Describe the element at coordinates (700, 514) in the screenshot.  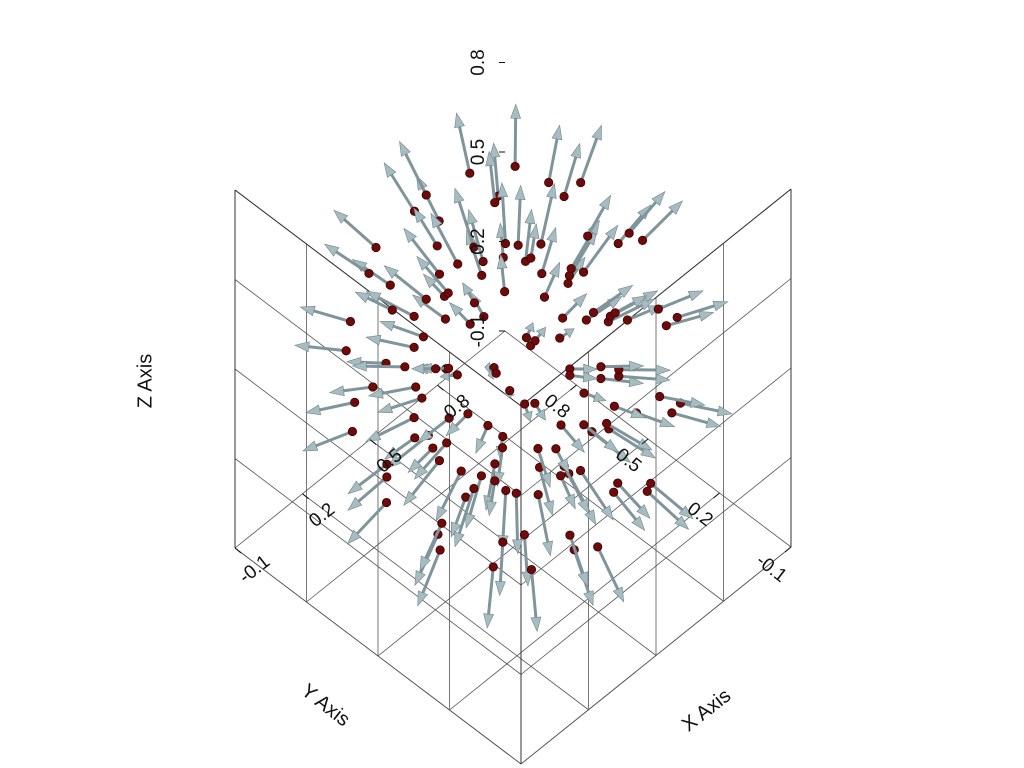
I see `y-tick-label: 0.2` at that location.